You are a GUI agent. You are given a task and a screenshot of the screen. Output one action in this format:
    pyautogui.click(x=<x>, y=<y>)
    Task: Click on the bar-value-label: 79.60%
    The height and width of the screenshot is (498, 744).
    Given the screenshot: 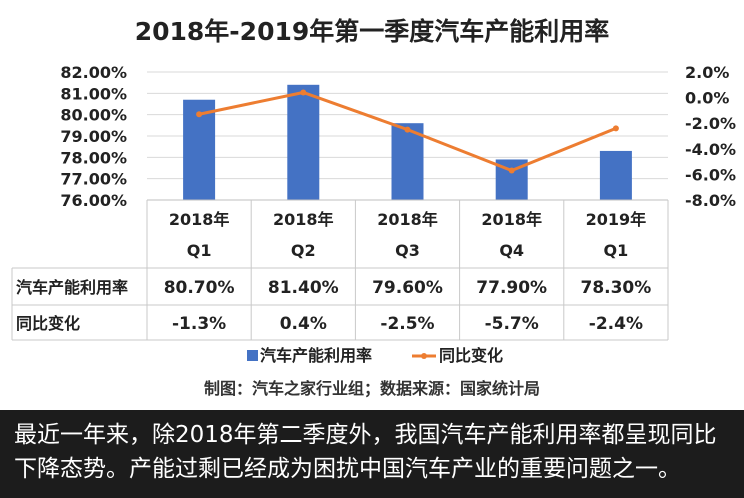 What is the action you would take?
    pyautogui.click(x=407, y=288)
    